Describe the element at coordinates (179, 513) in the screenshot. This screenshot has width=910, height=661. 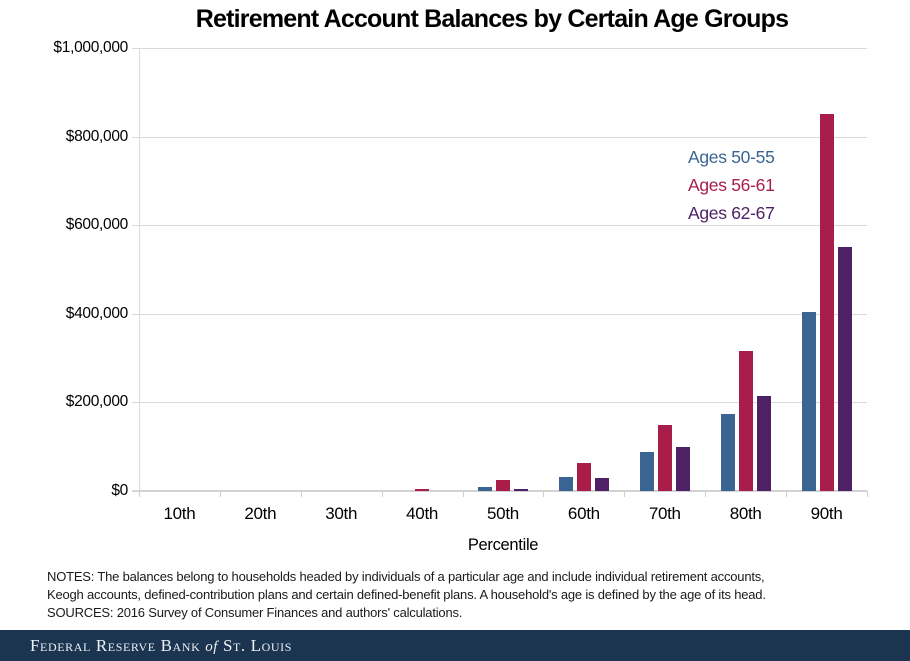
I see `x-tick-label: 10th` at that location.